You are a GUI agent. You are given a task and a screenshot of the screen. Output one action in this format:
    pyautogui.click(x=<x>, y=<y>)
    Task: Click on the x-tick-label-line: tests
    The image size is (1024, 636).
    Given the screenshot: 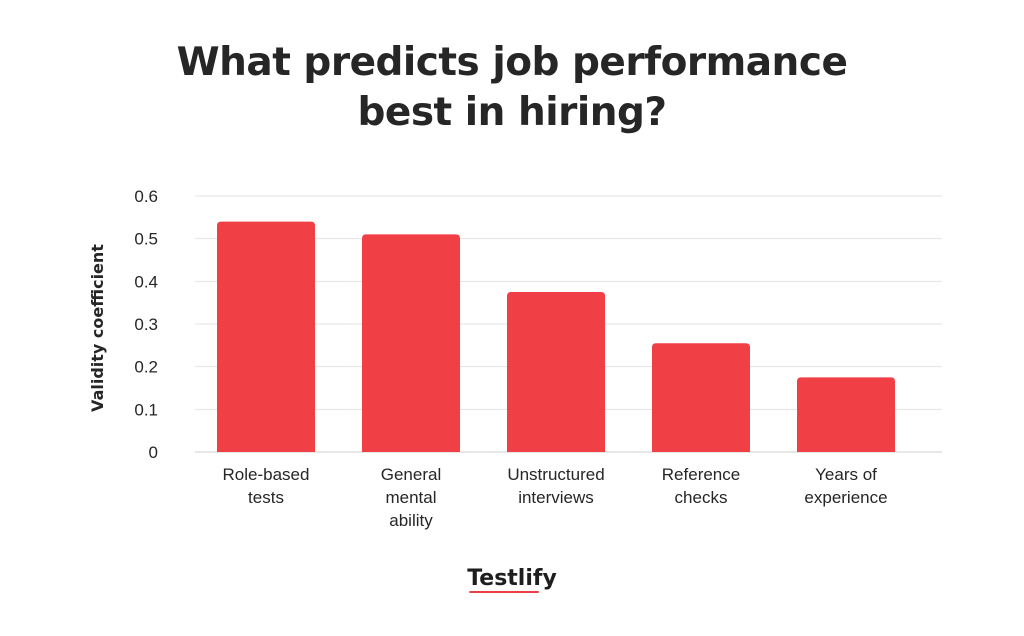 What is the action you would take?
    pyautogui.click(x=266, y=497)
    